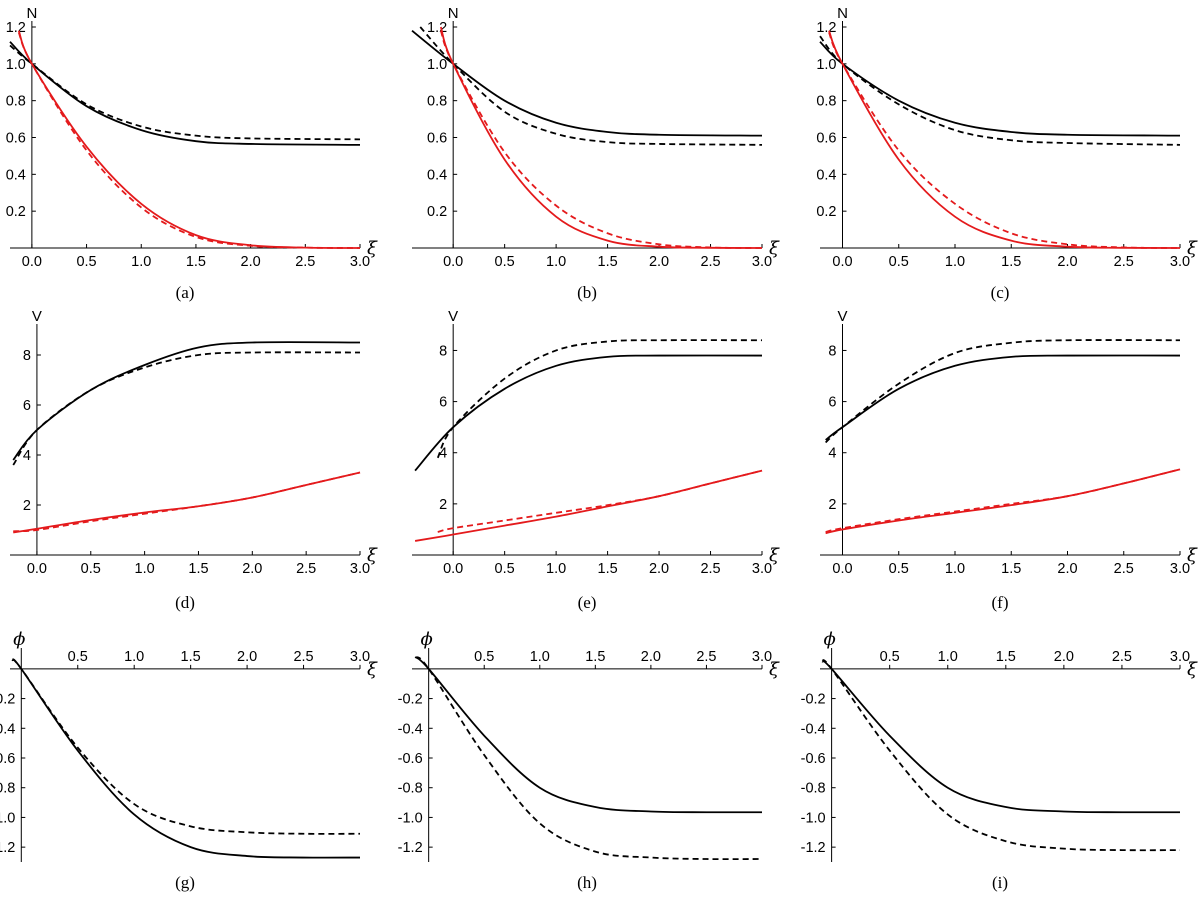 This screenshot has height=909, width=1200. Describe the element at coordinates (185, 602) in the screenshot. I see `panel-caption: (d)` at that location.